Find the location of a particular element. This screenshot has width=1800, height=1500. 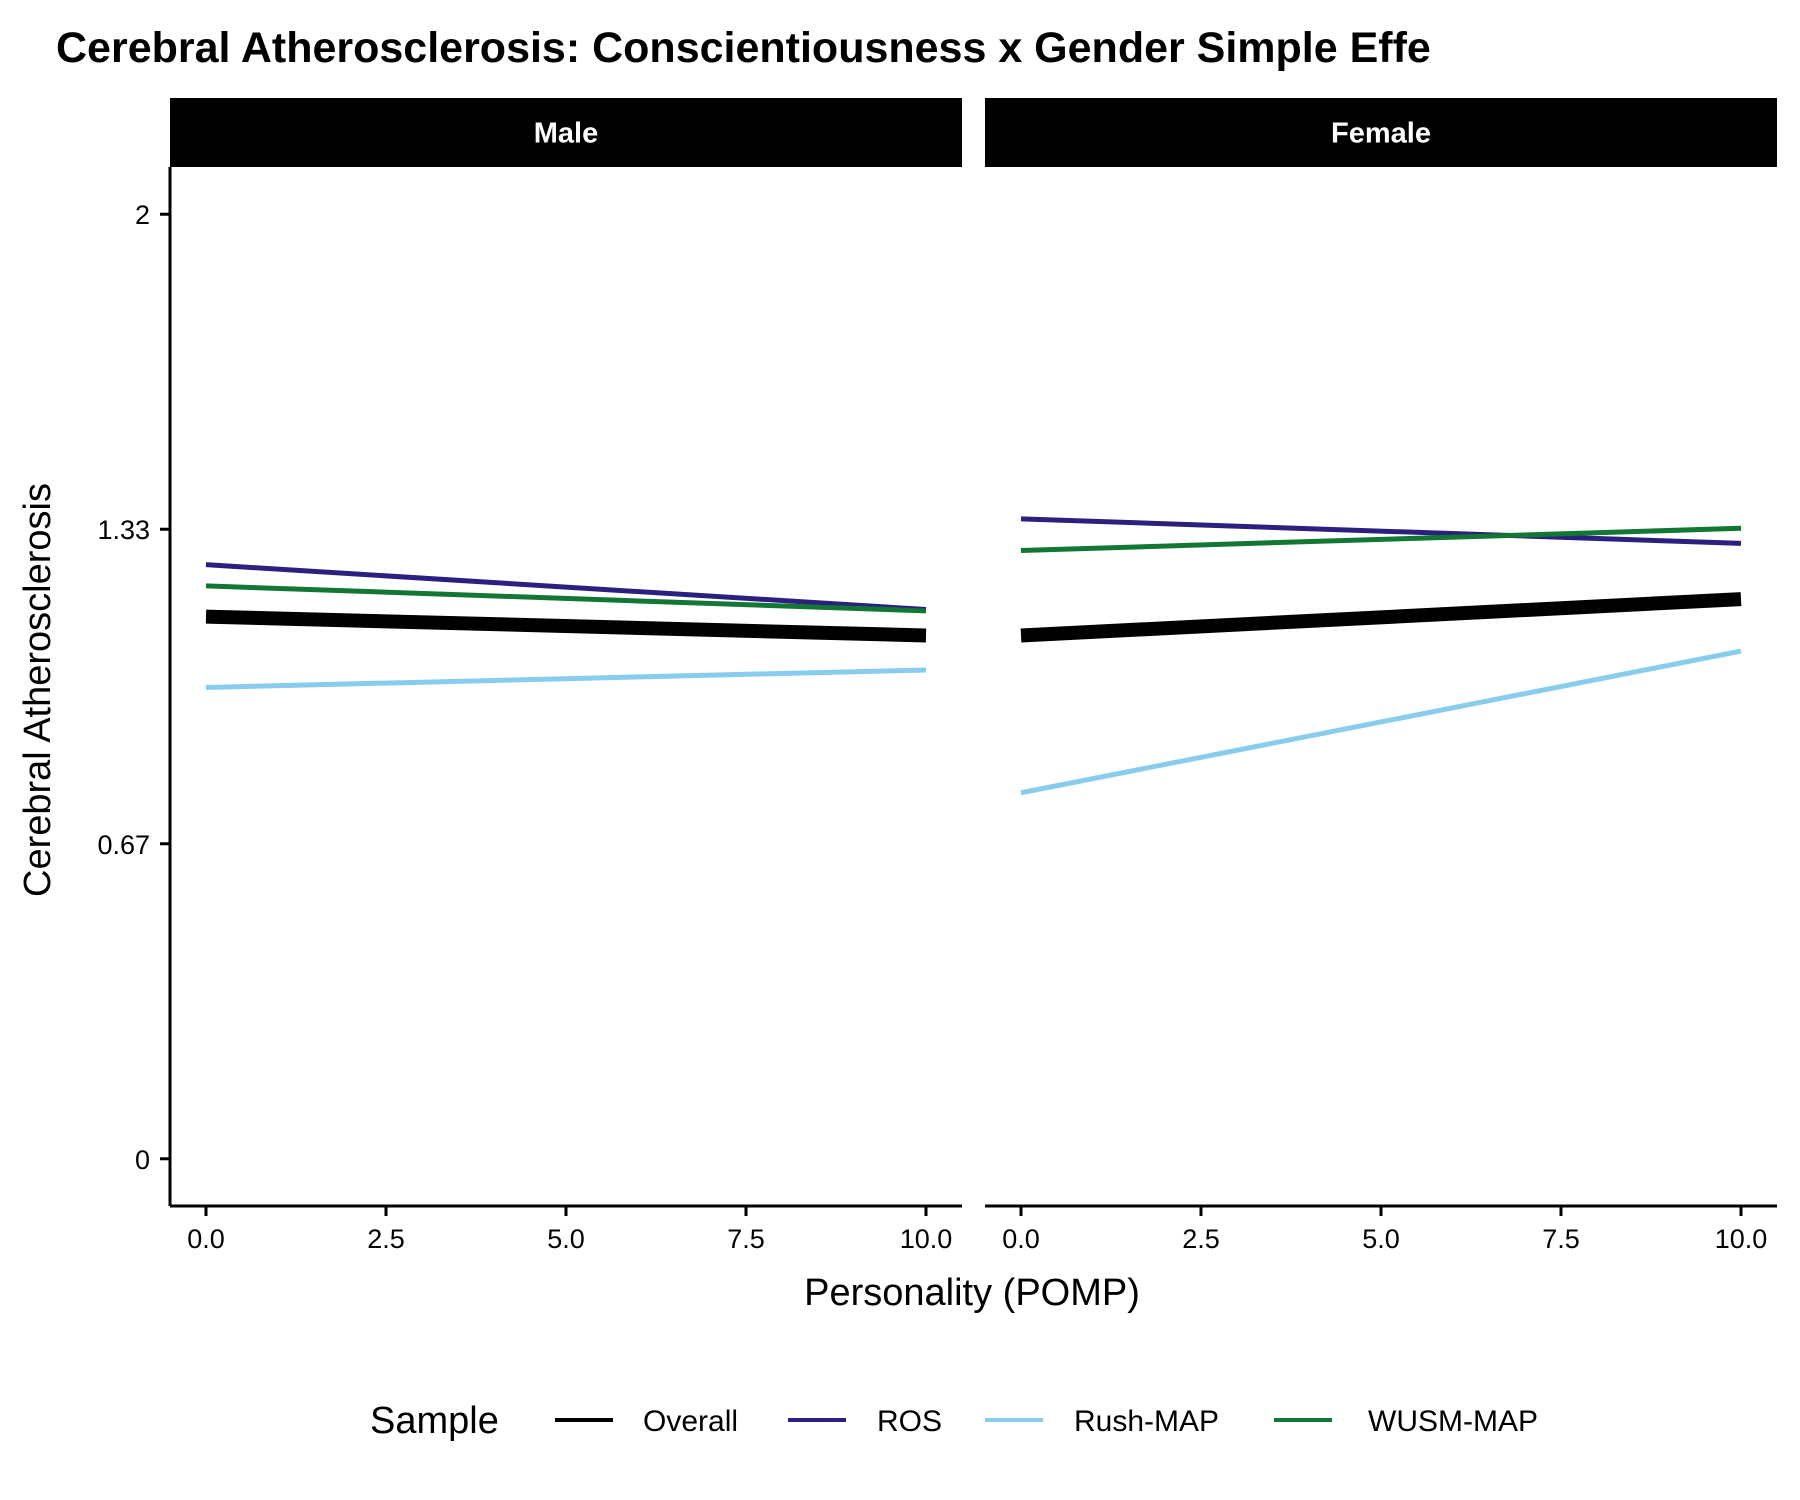

legend-item-wusm-map: WUSM-MAP is located at coordinates (1406, 1421).